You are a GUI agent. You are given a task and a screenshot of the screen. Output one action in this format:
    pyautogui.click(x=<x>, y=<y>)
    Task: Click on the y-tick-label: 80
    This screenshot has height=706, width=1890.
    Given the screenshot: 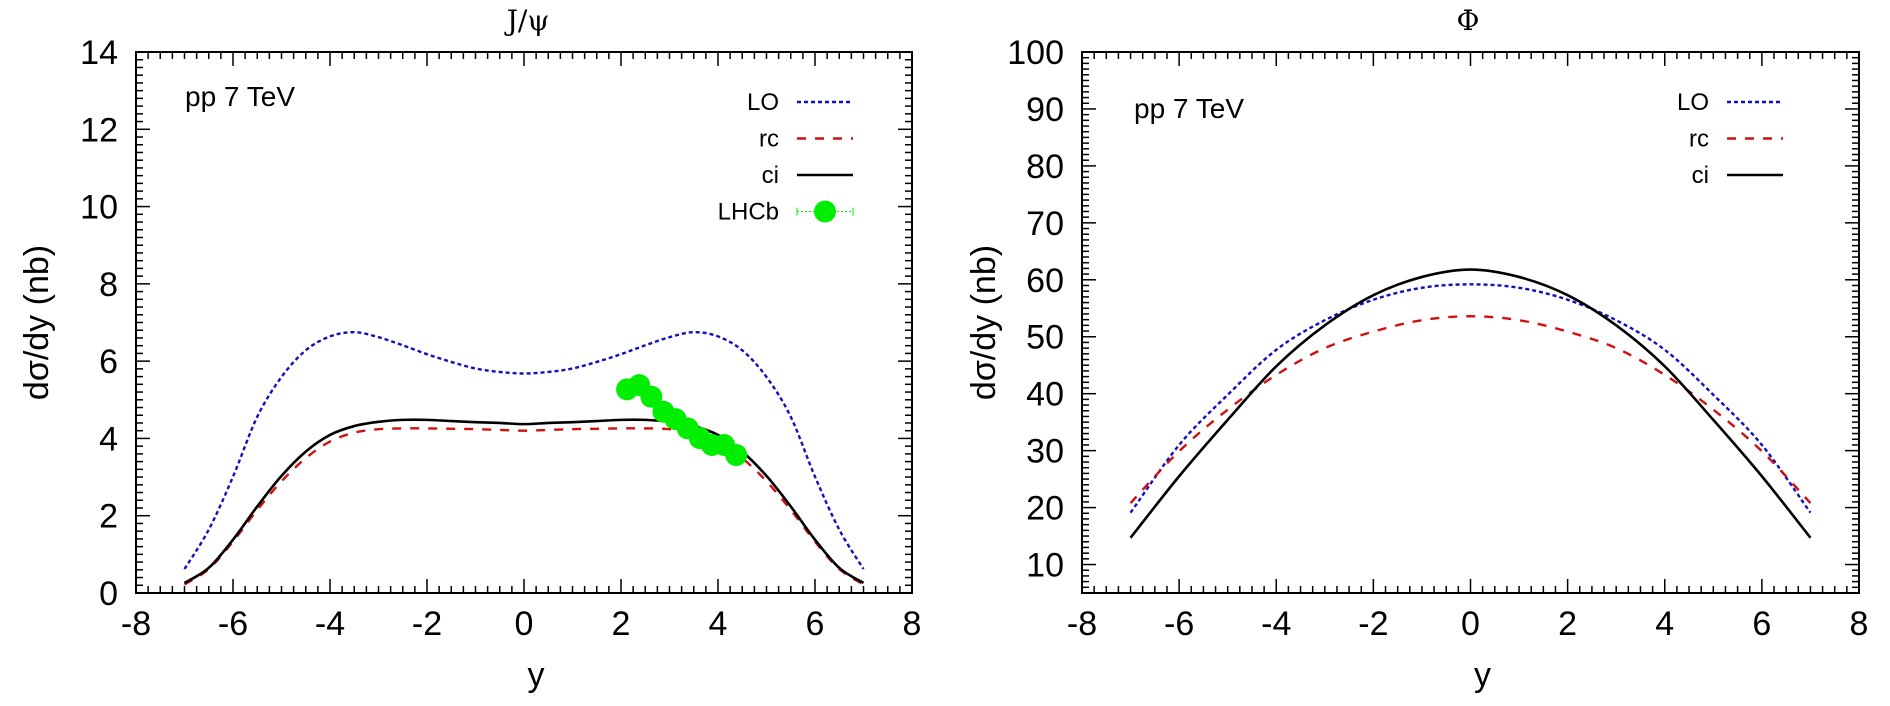 What is the action you would take?
    pyautogui.click(x=1045, y=167)
    